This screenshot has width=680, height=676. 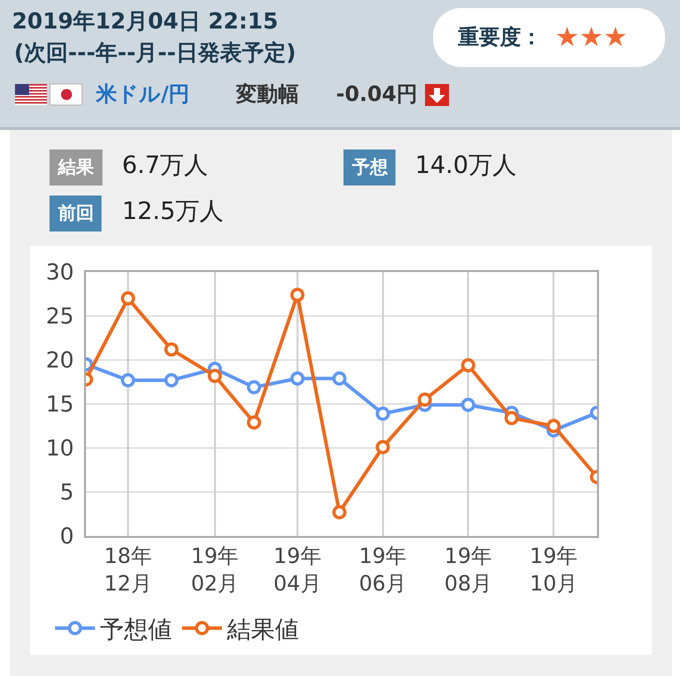 What do you see at coordinates (262, 629) in the screenshot?
I see `legend-label: 結果値` at bounding box center [262, 629].